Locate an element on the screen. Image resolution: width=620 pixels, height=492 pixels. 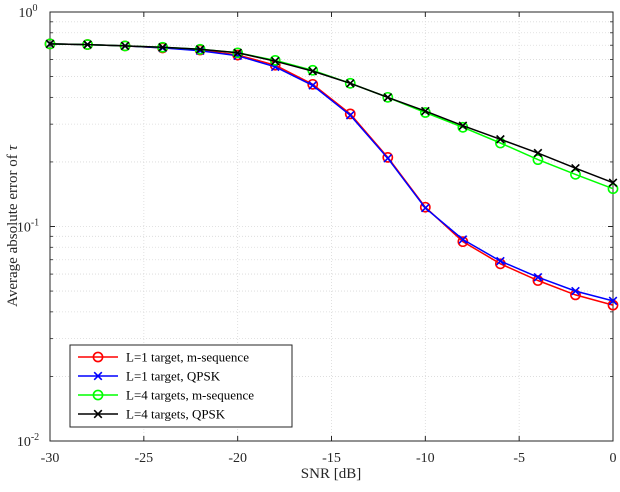
x-tick-label: -15 is located at coordinates (331, 458).